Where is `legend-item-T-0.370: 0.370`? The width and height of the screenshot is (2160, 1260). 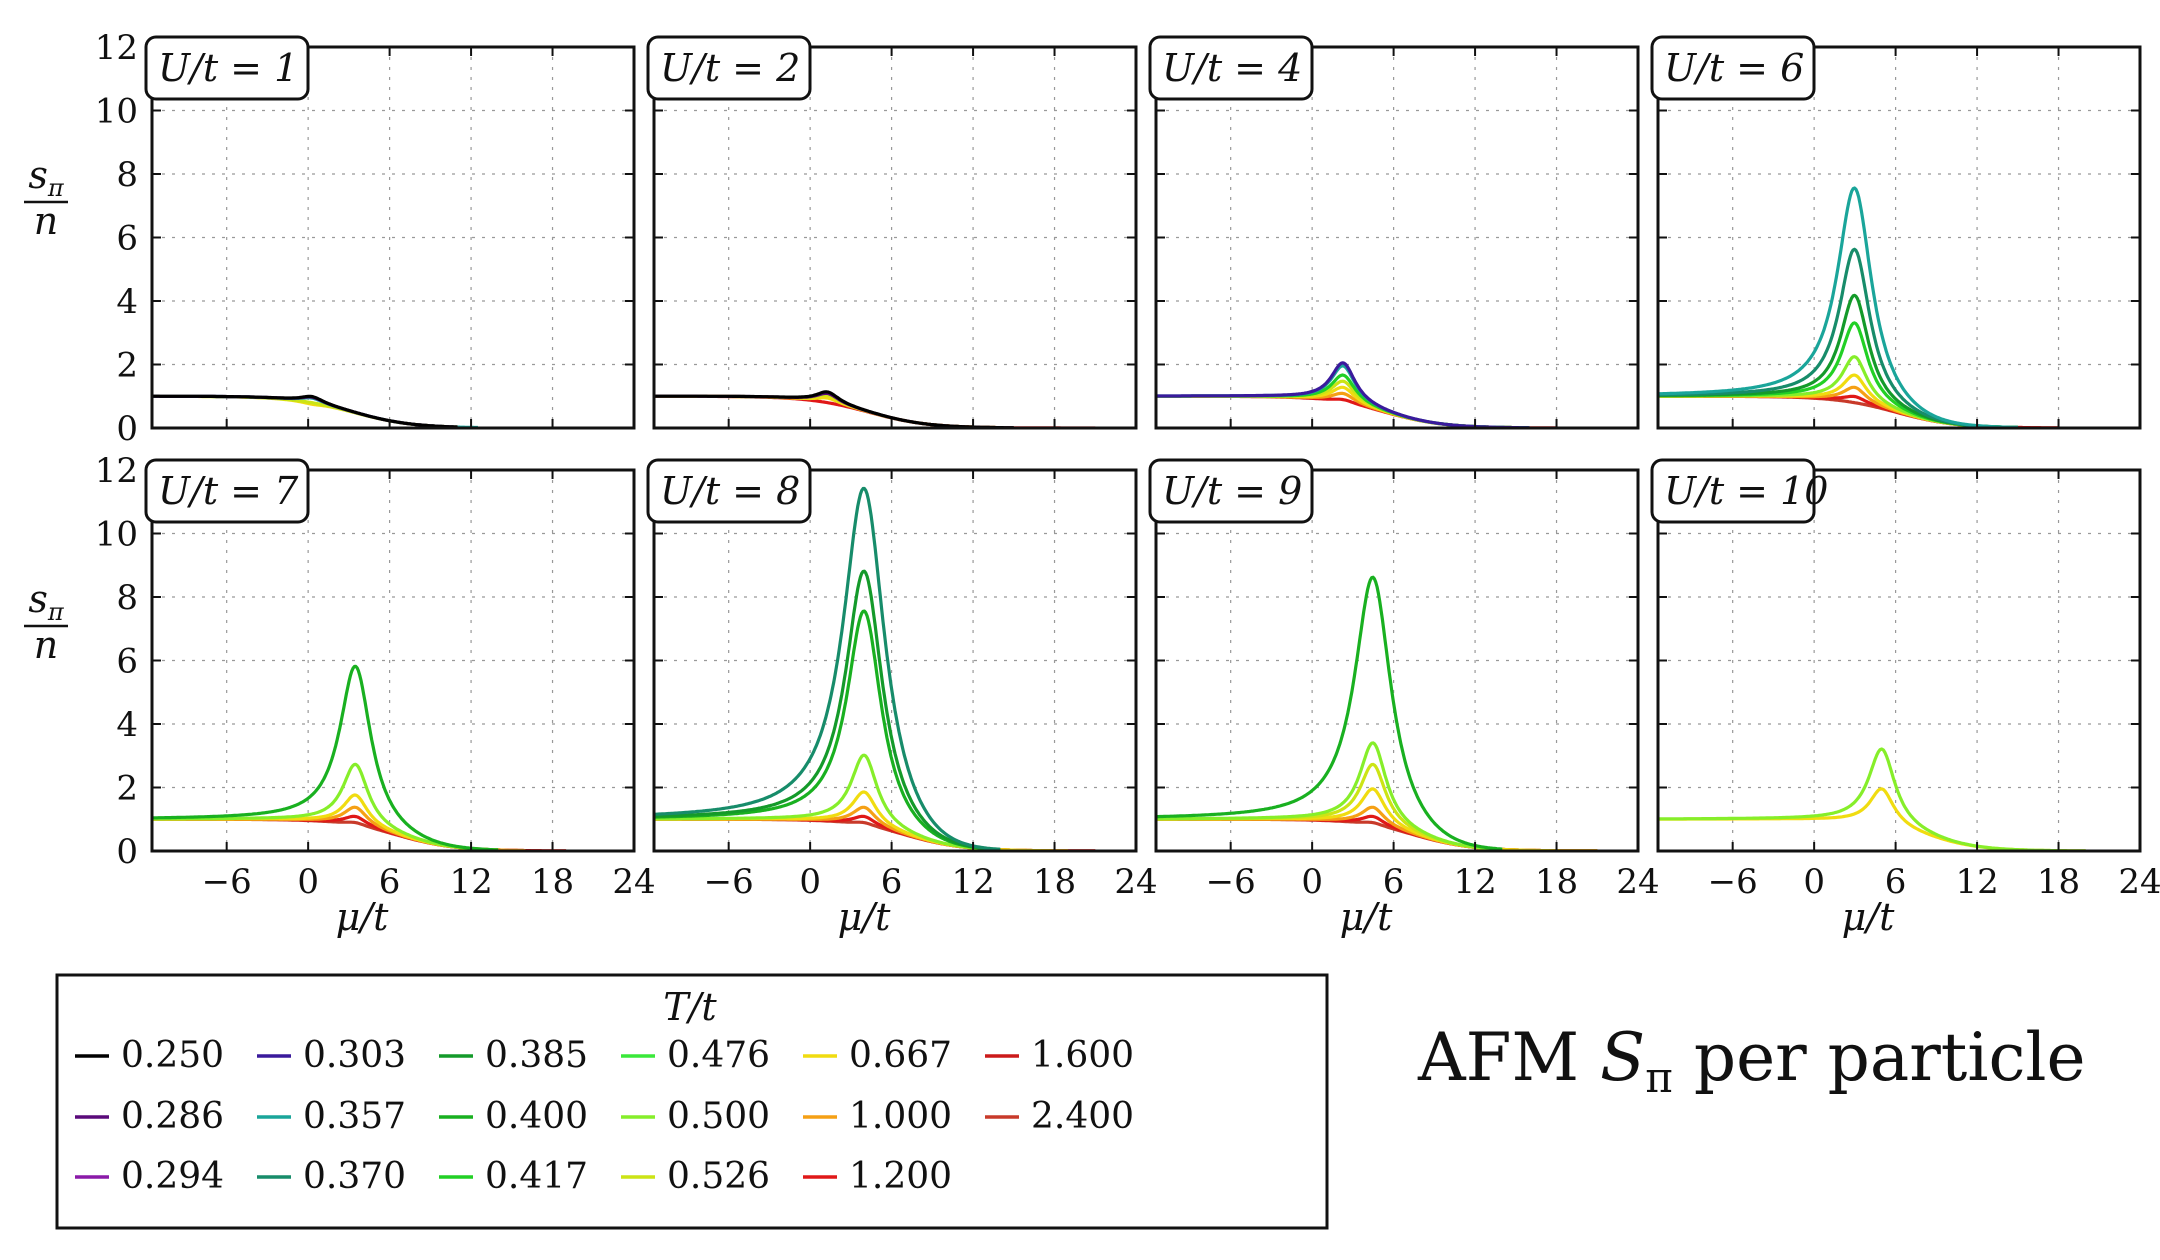
legend-item-T-0.370: 0.370 is located at coordinates (331, 1176).